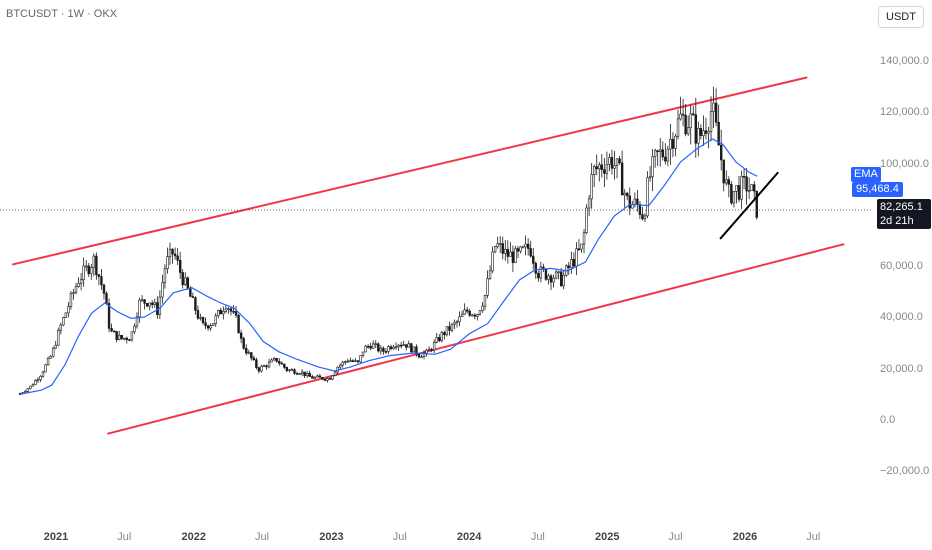  I want to click on x-tick-label: 2026, so click(745, 537).